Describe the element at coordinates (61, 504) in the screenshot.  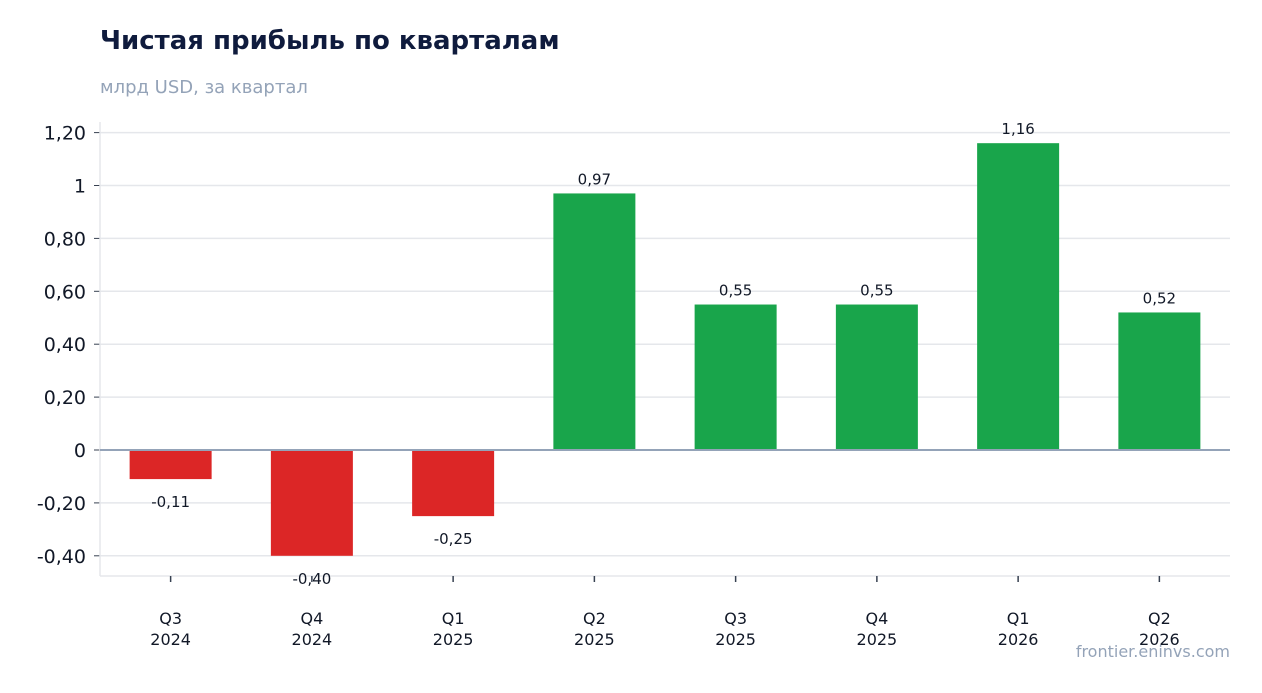
I see `y-tick-label: -0,20` at that location.